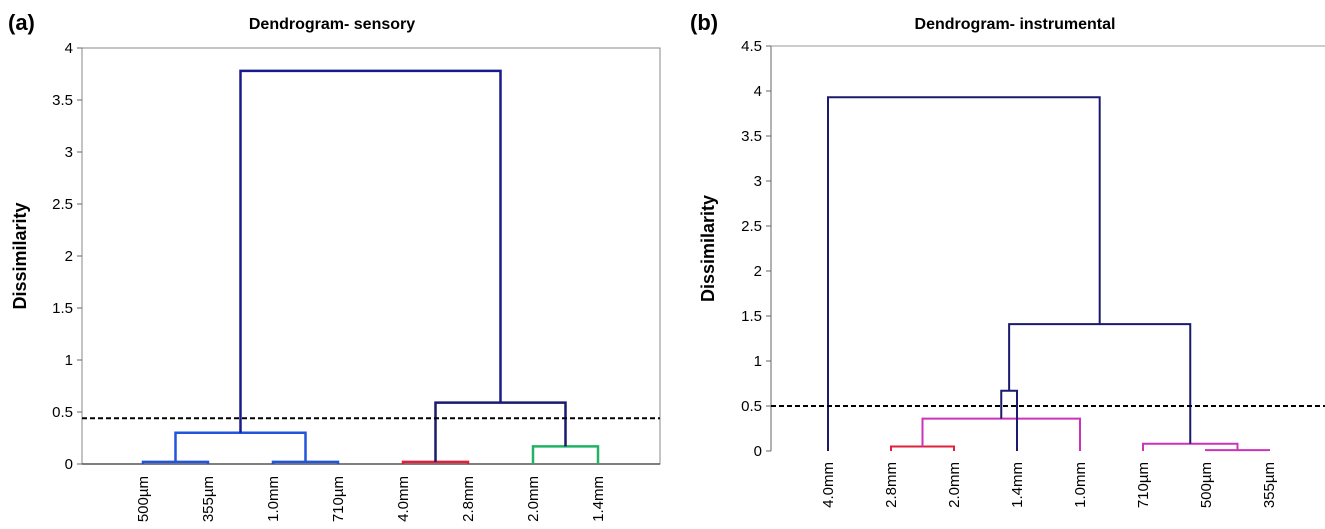  What do you see at coordinates (21, 22) in the screenshot?
I see `panel-letter: (a)` at bounding box center [21, 22].